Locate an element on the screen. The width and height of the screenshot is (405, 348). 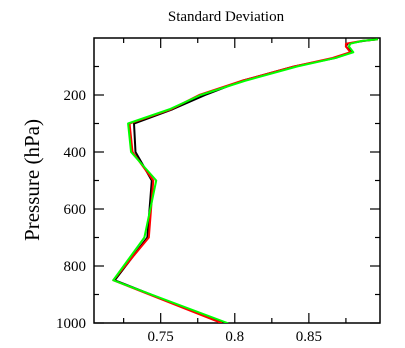
y-tick-label: 1000 is located at coordinates (71, 324).